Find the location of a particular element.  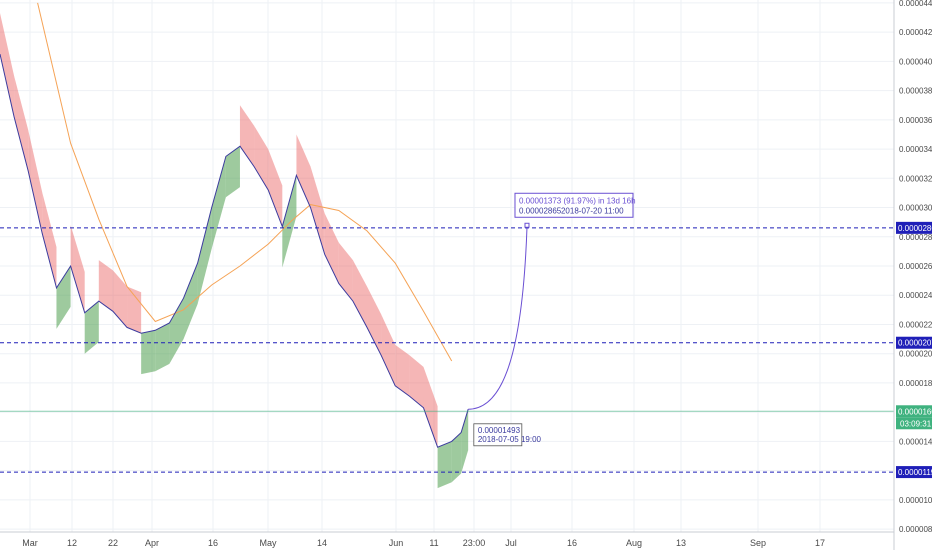

x-tick-label: Apr is located at coordinates (152, 543).